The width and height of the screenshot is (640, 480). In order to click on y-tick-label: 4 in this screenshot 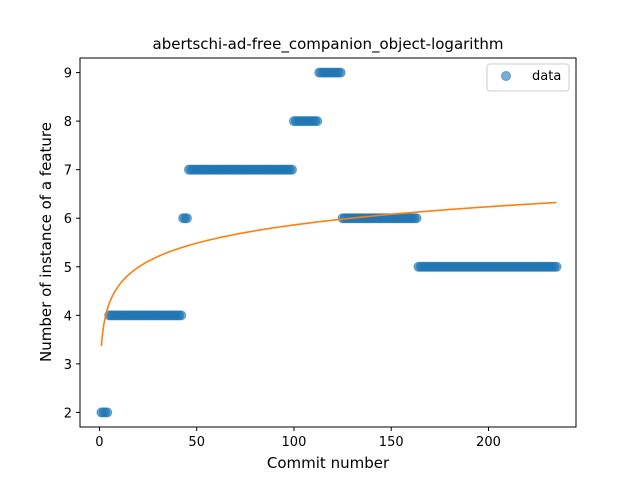, I will do `click(68, 316)`.